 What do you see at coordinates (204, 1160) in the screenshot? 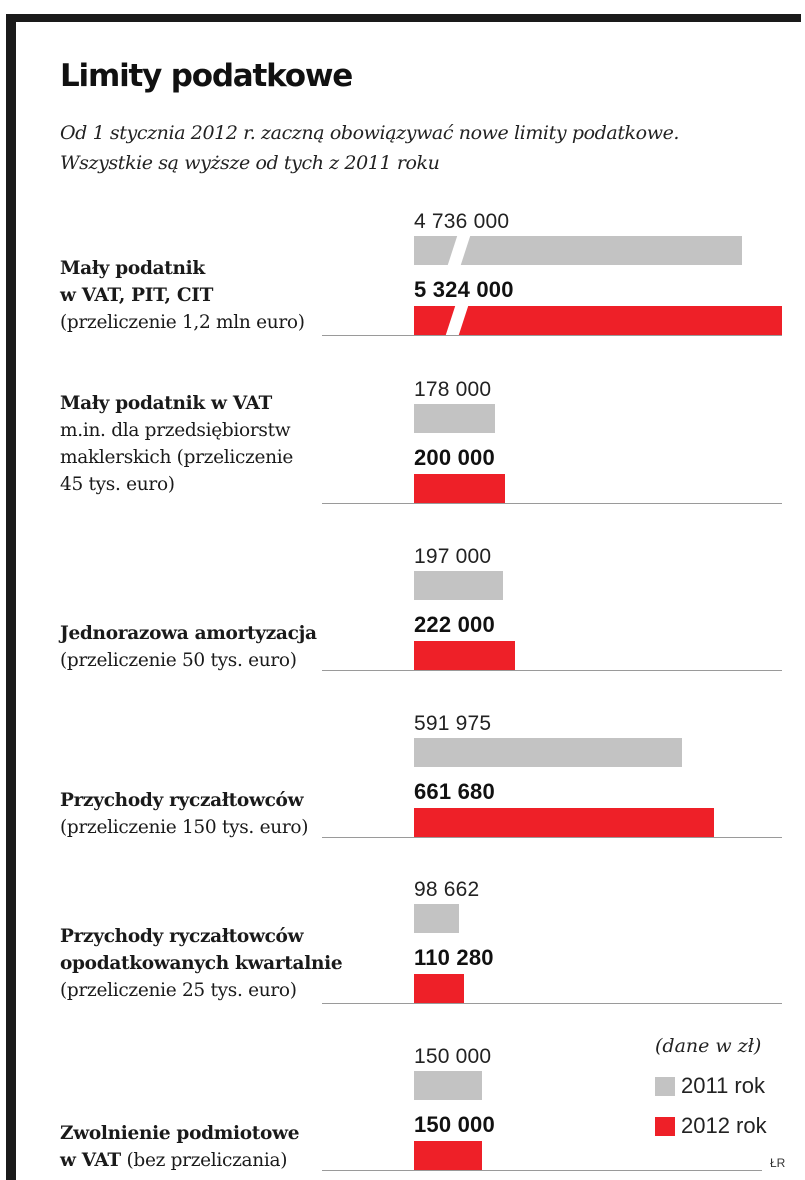
I see `category-label-suffix: (bez przeliczania)` at bounding box center [204, 1160].